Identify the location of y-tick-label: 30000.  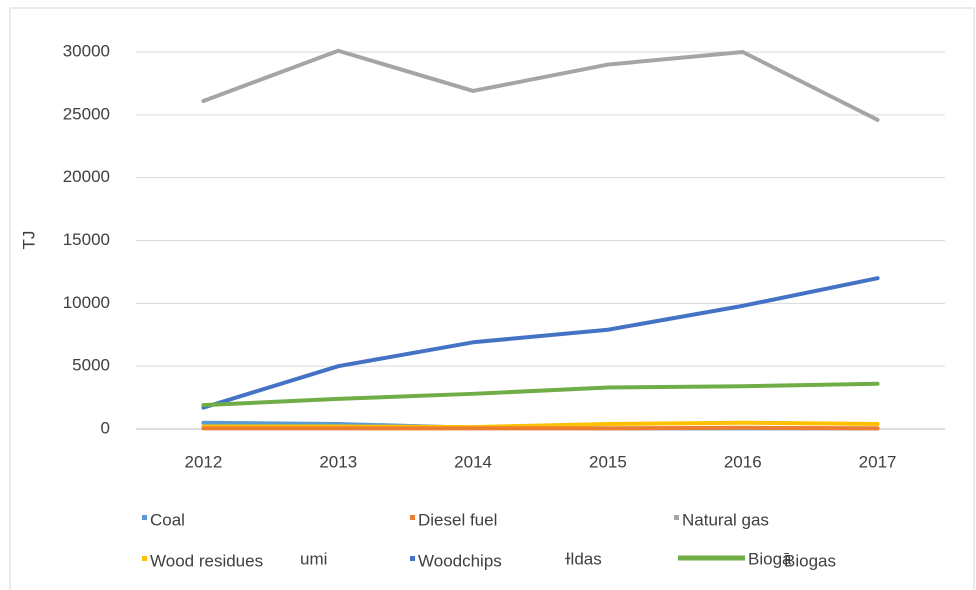
(86, 50).